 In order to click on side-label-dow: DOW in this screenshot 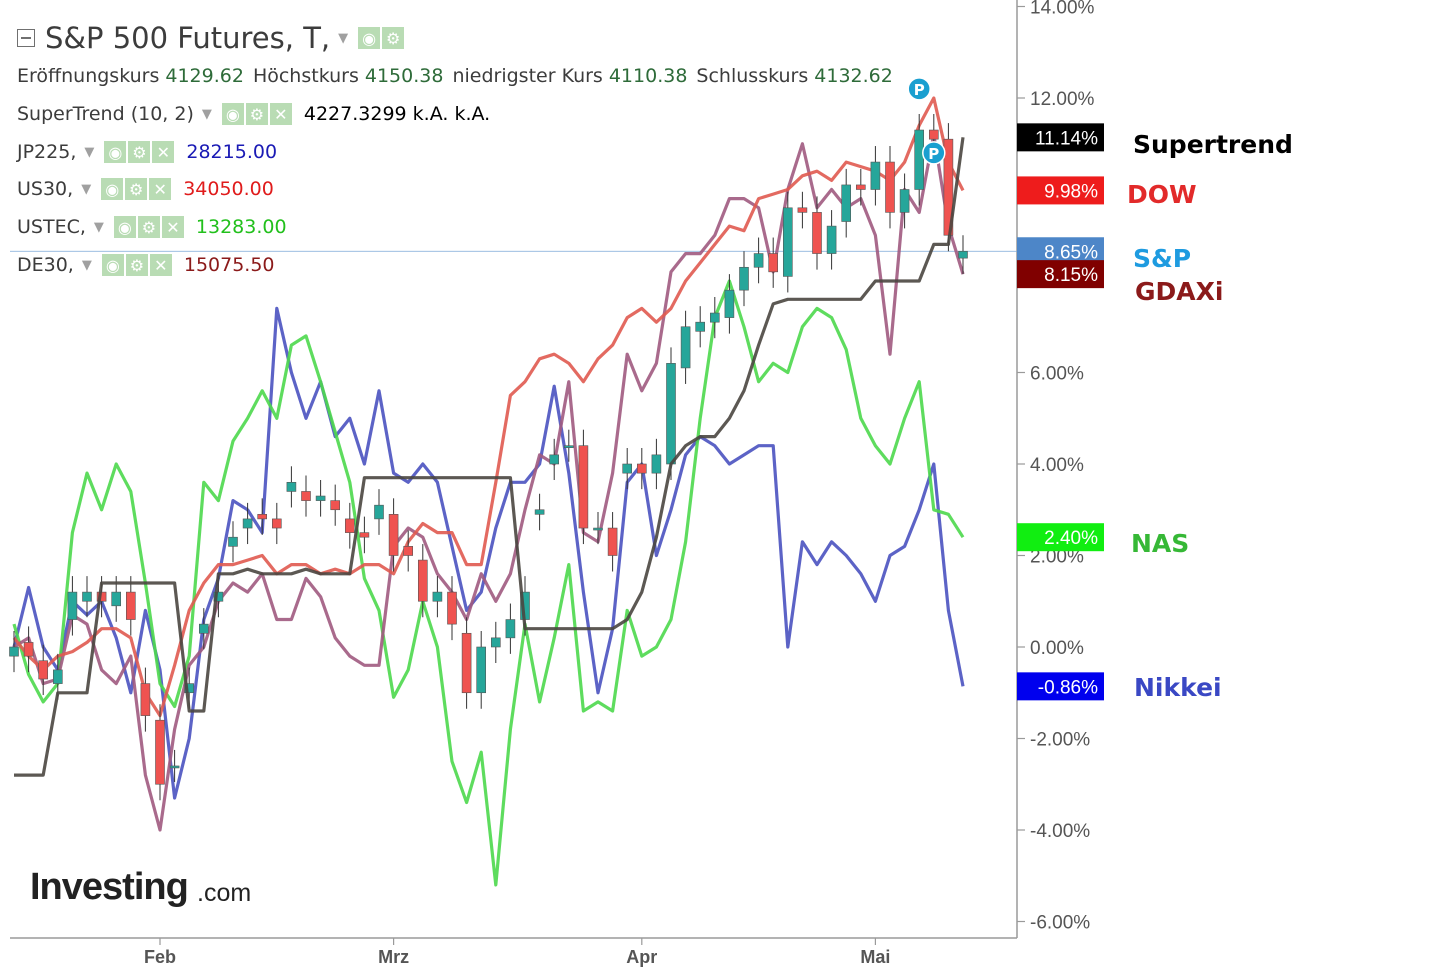, I will do `click(1162, 194)`.